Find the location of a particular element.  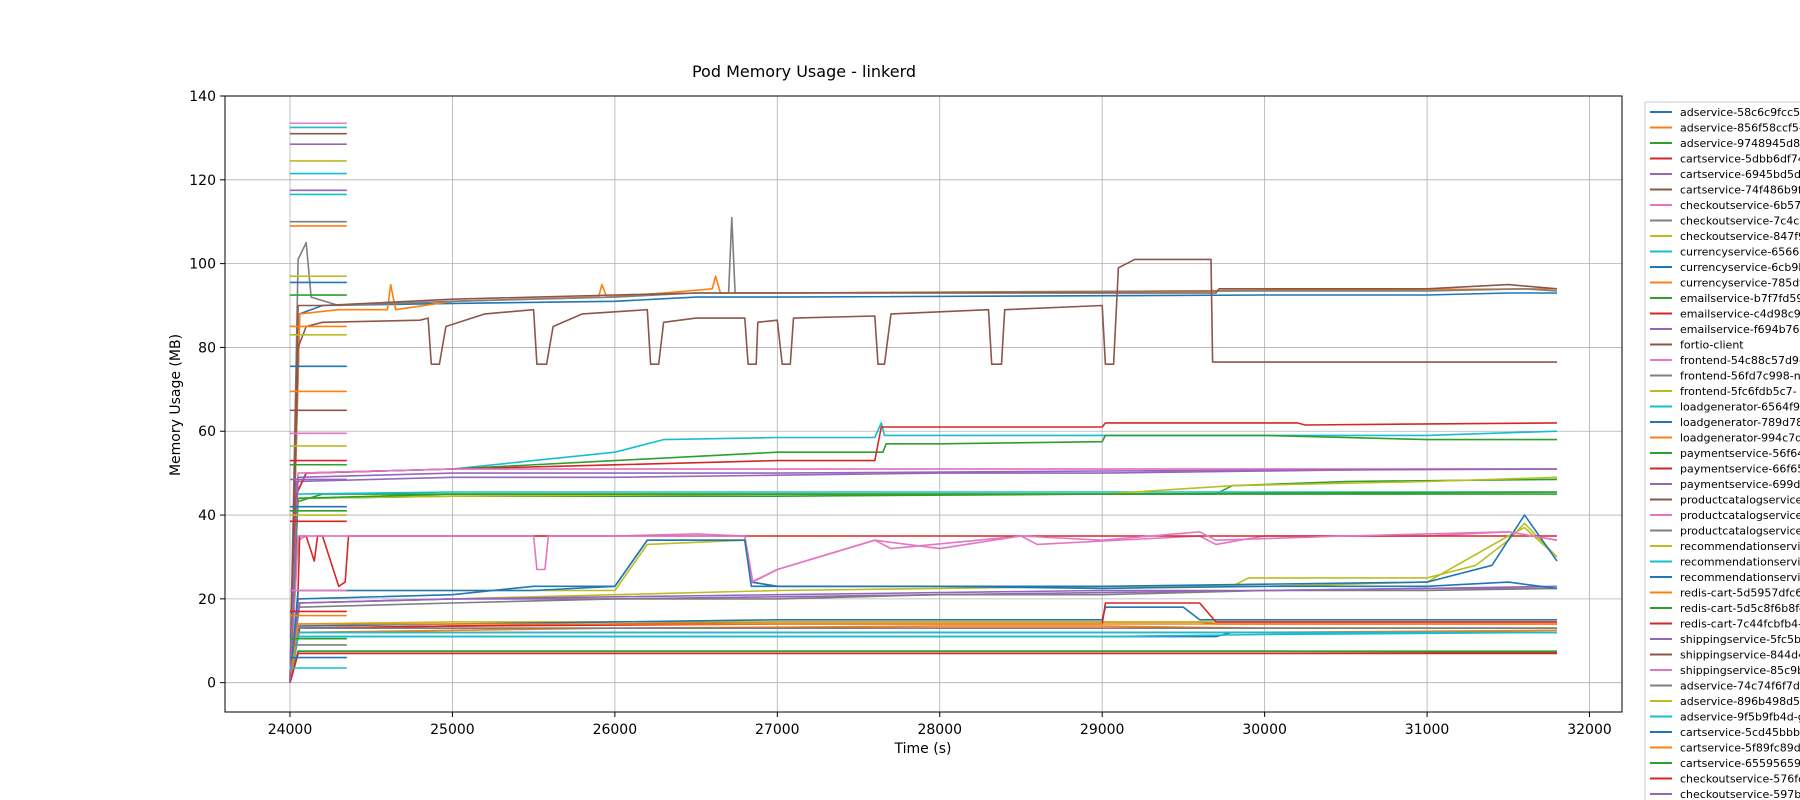

legend-label: redis-cart-5d5957dfc6 is located at coordinates (1740, 593).